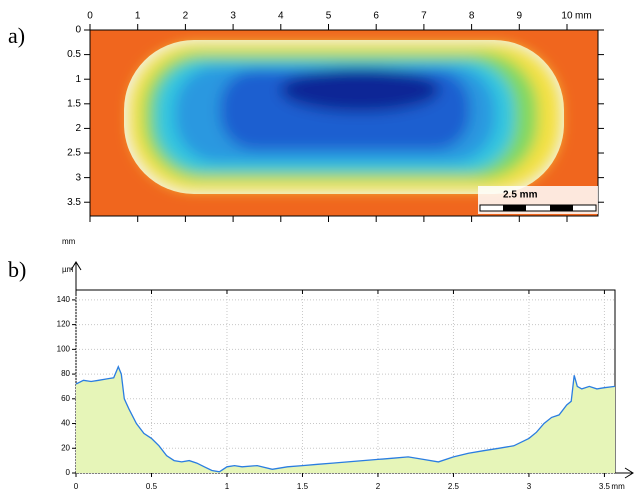 The image size is (639, 501). Describe the element at coordinates (605, 486) in the screenshot. I see `x-tick-label: 3.5` at that location.